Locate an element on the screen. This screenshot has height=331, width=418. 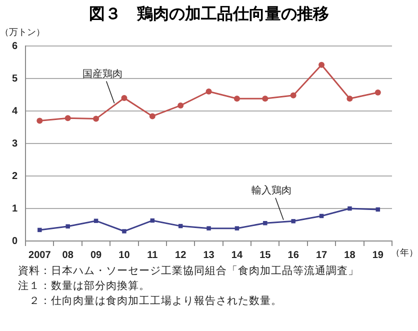
x-tick-label: 16 is located at coordinates (294, 255).